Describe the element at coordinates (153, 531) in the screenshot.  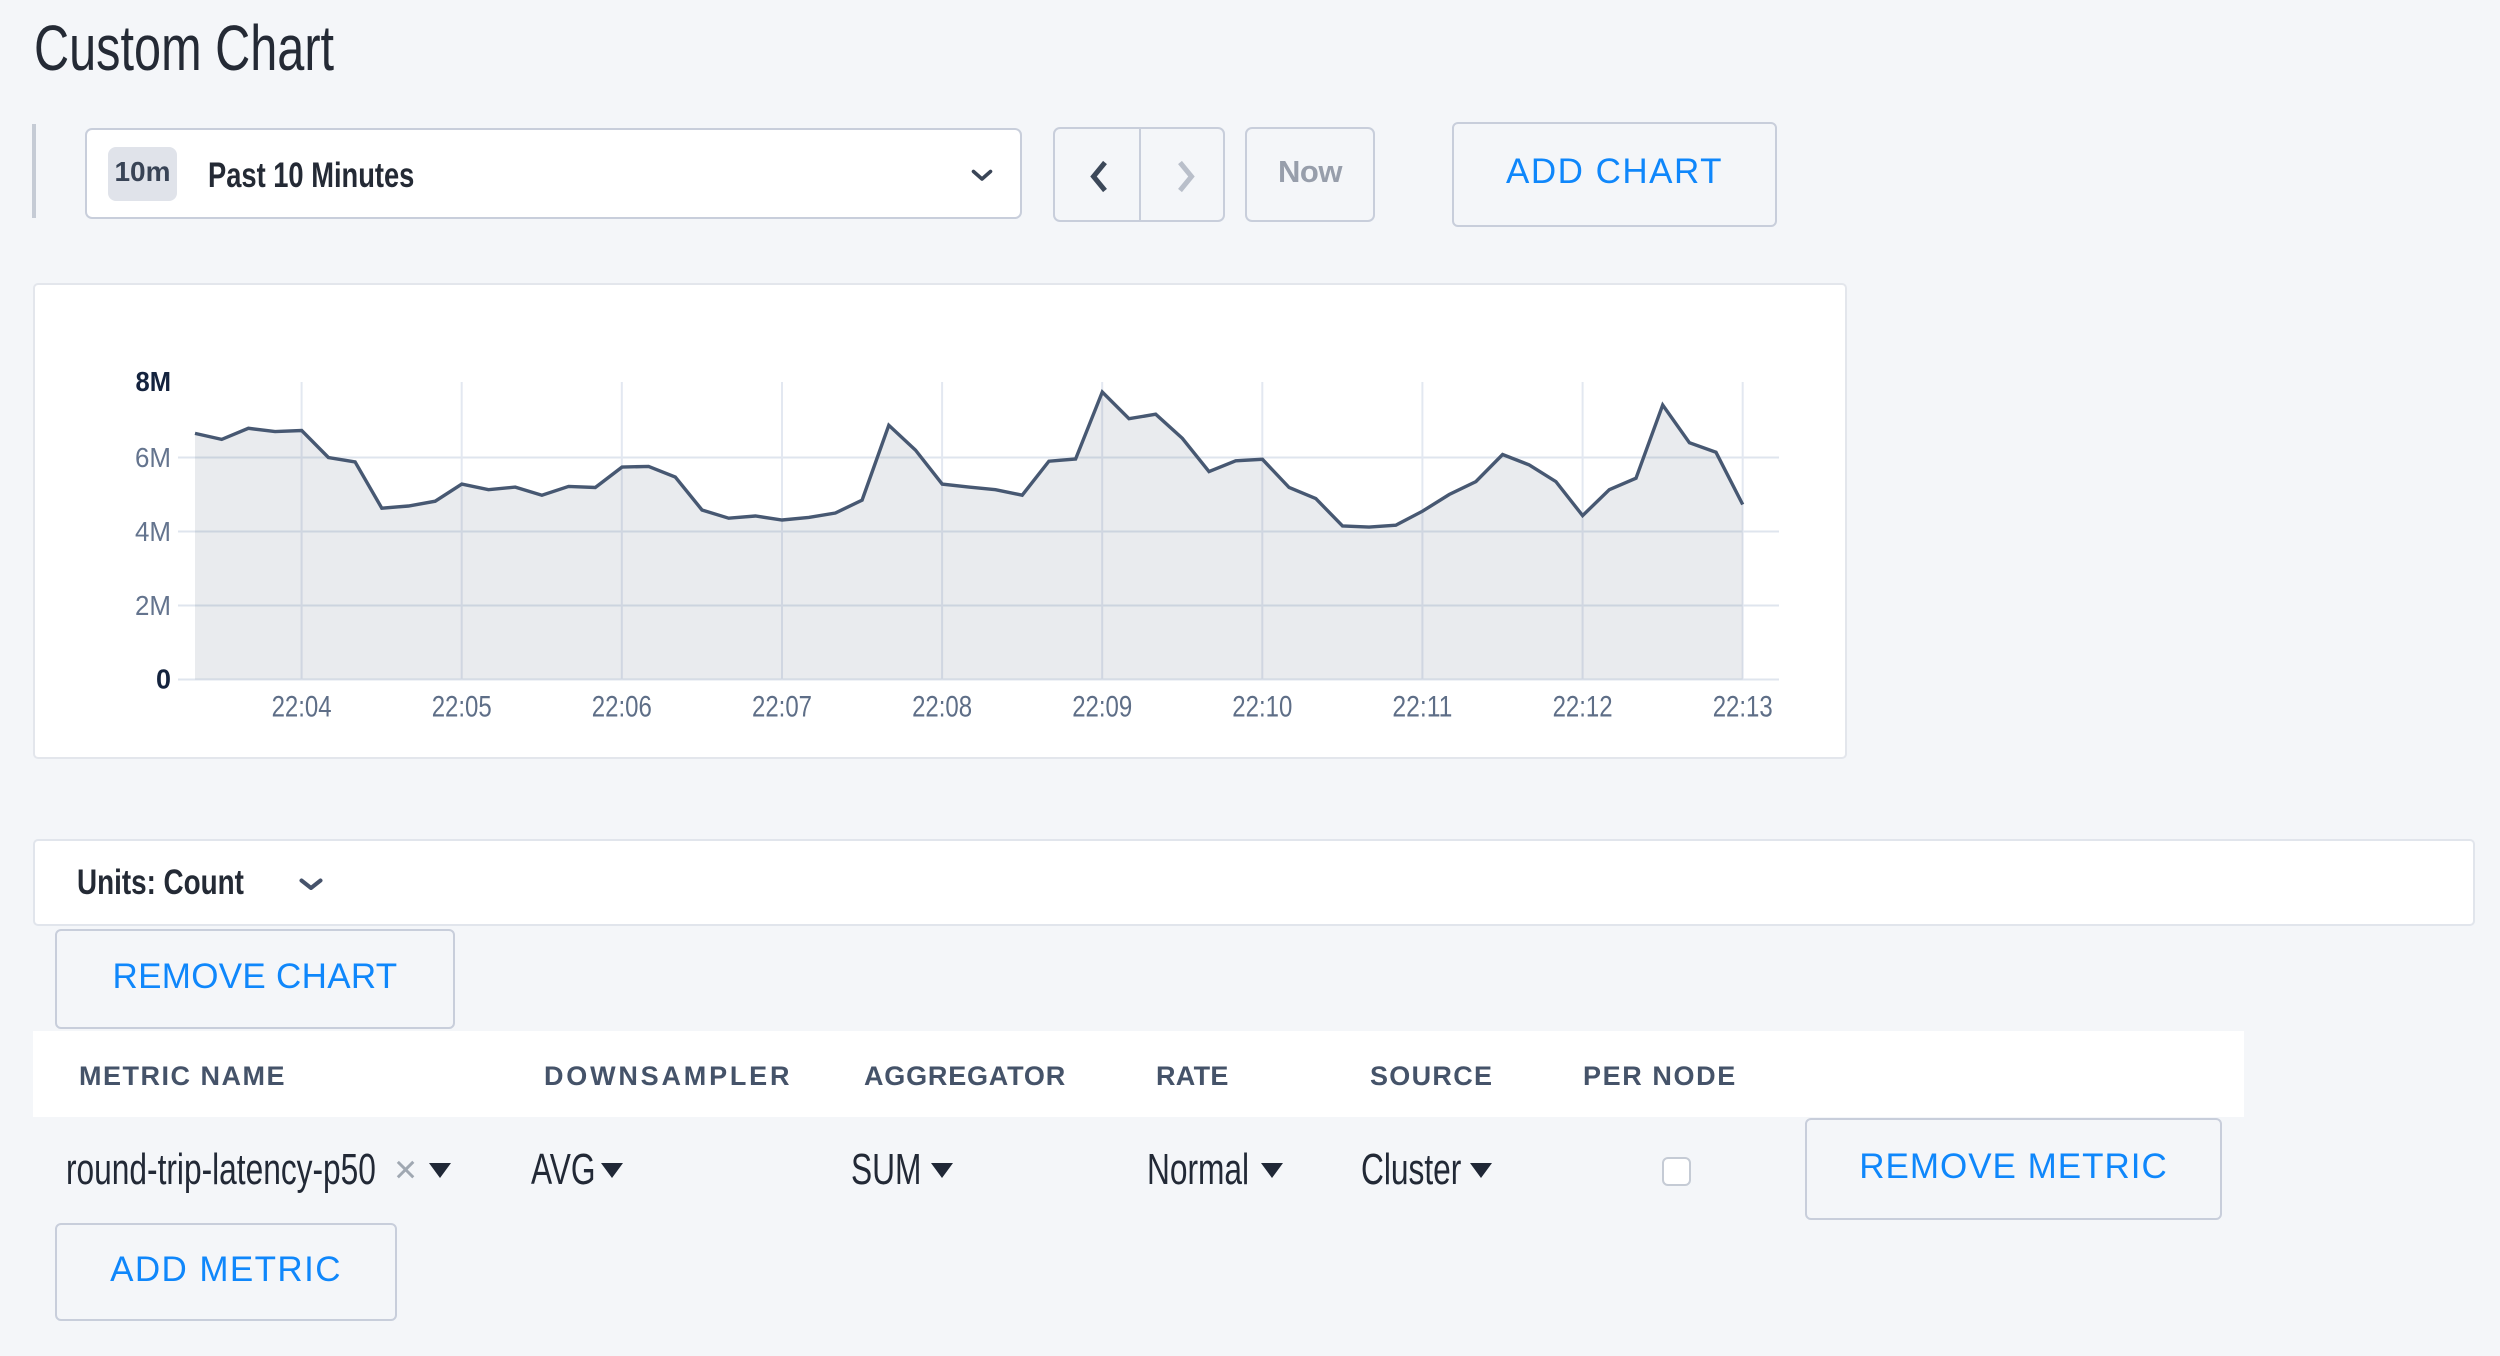
I see `svg-text: 4M` at that location.